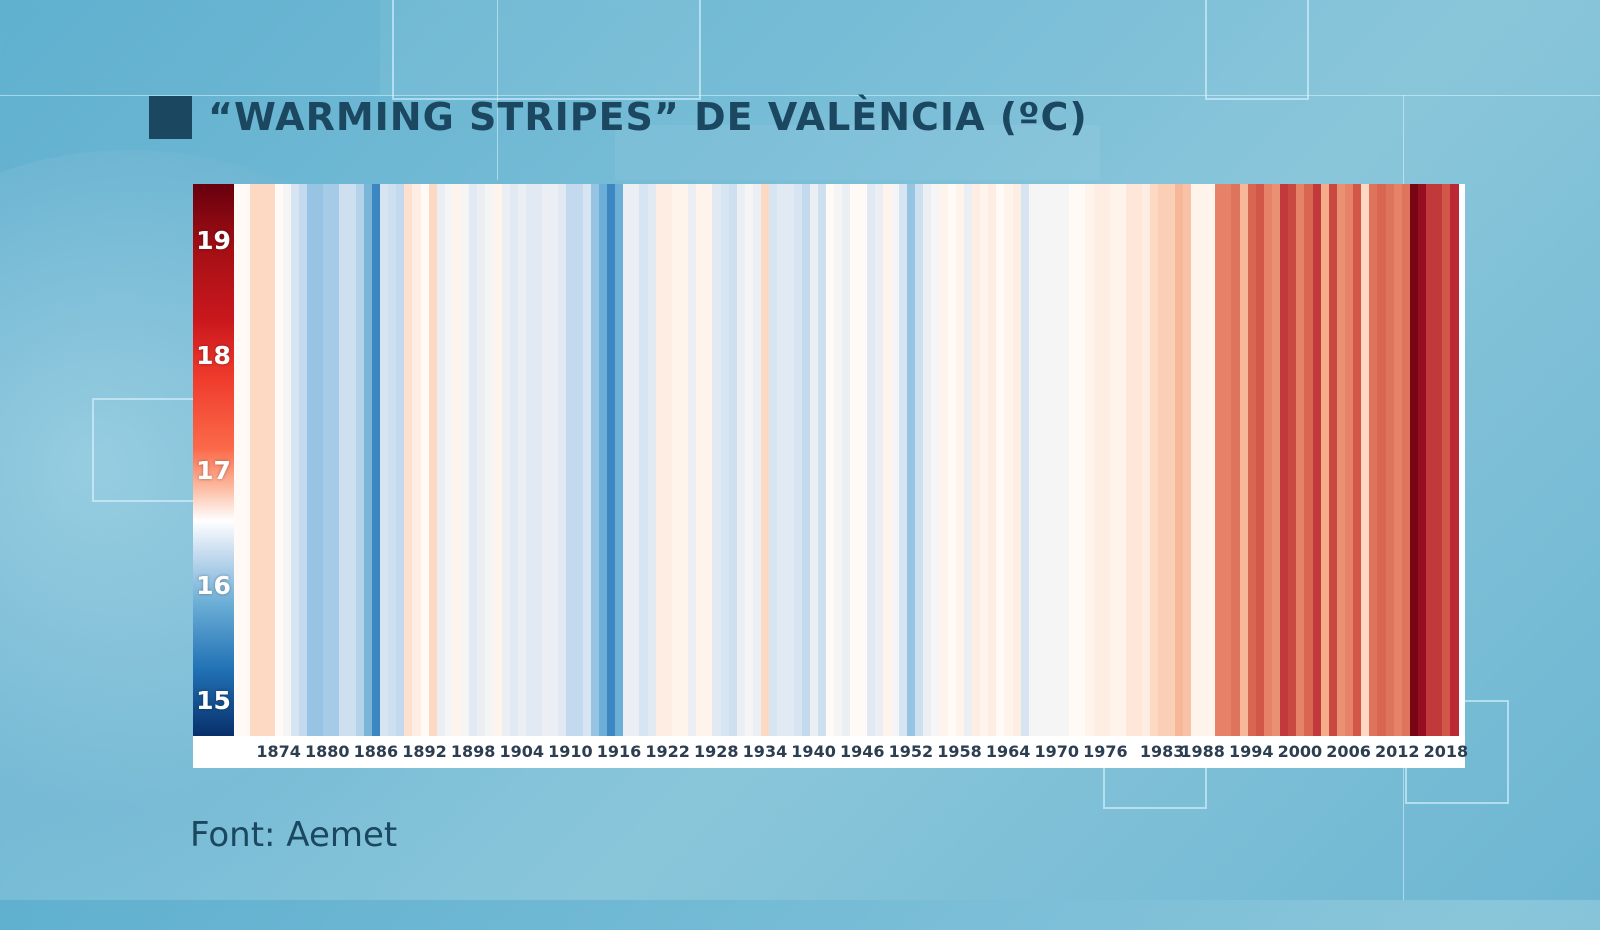  Describe the element at coordinates (473, 751) in the screenshot. I see `x-tick-label: 1898` at that location.